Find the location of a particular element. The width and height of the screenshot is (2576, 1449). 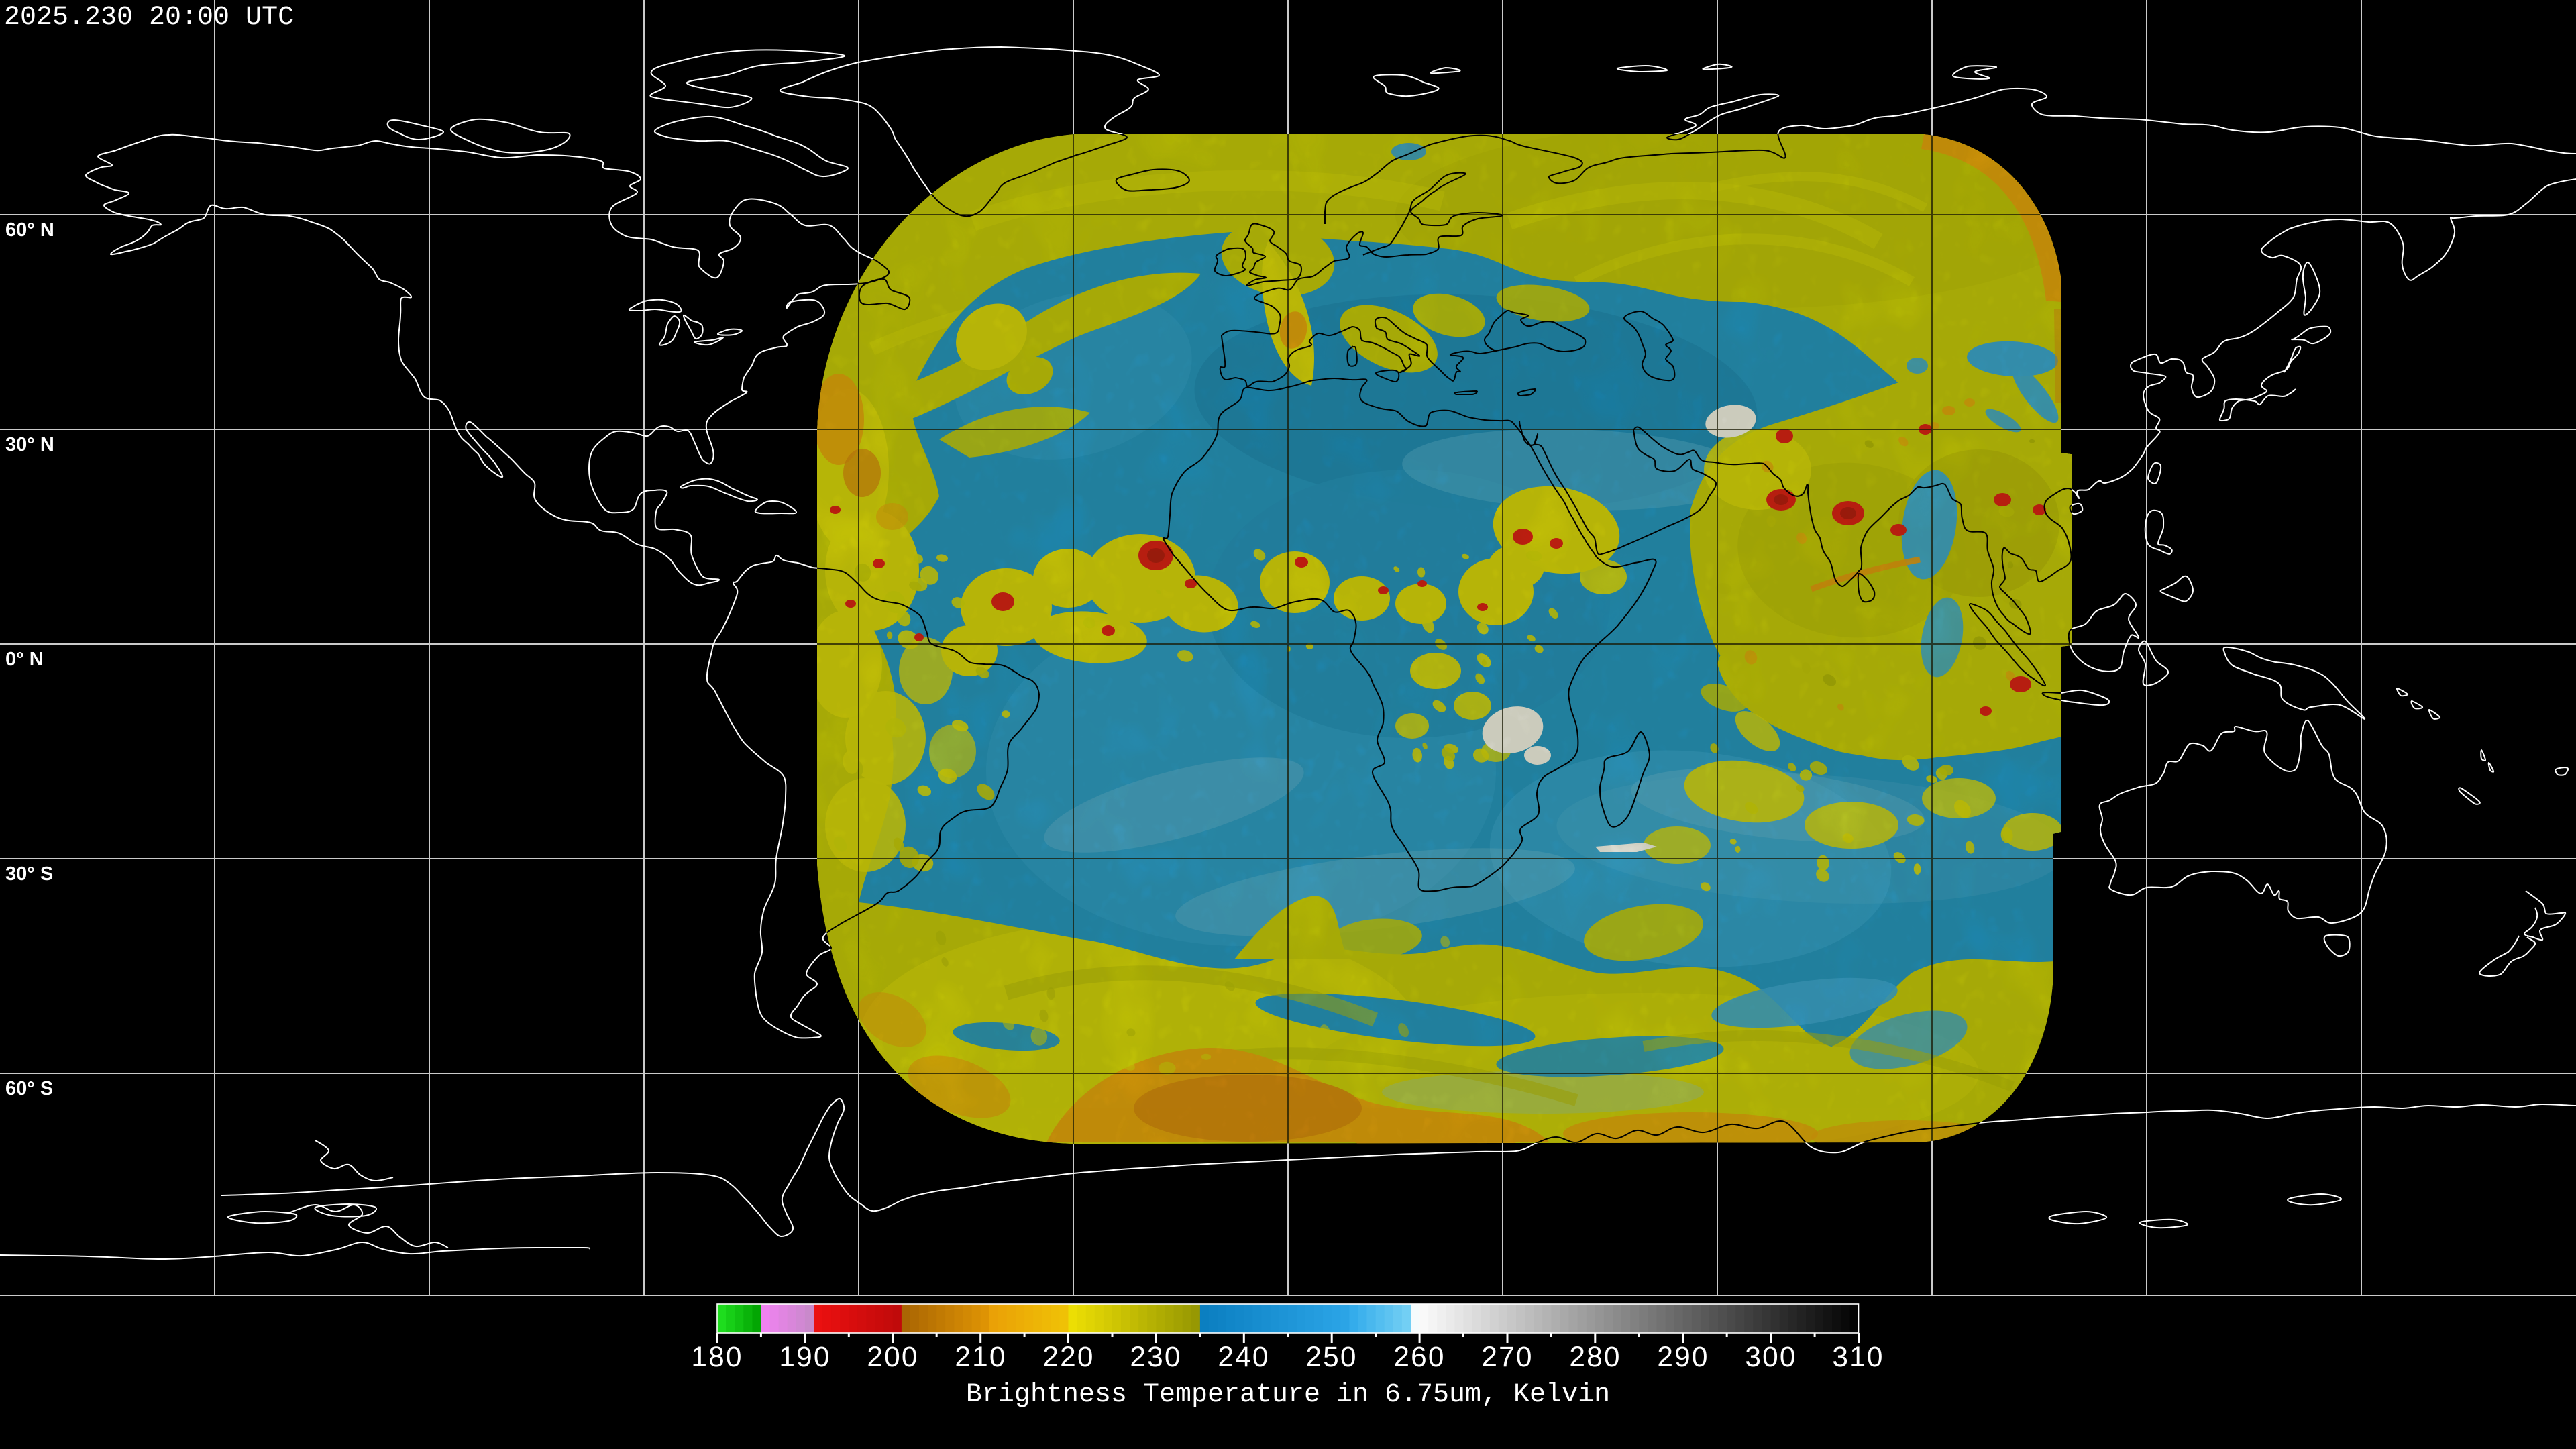

svg-text: 220 is located at coordinates (1068, 1357).